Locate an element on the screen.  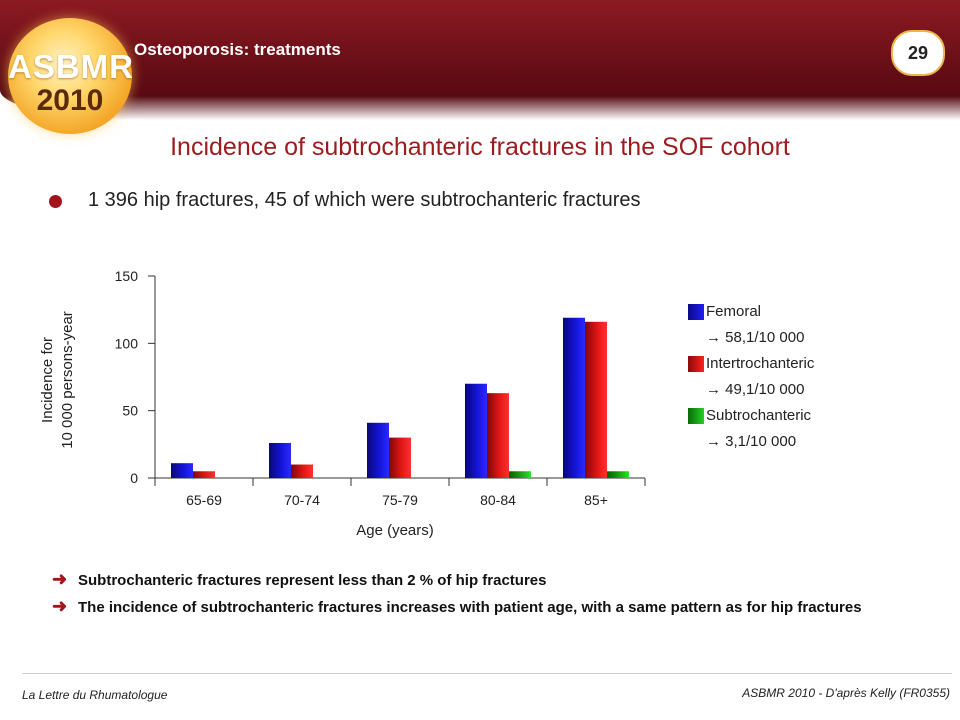
legend-swatch-subtrochanteric is located at coordinates (696, 416).